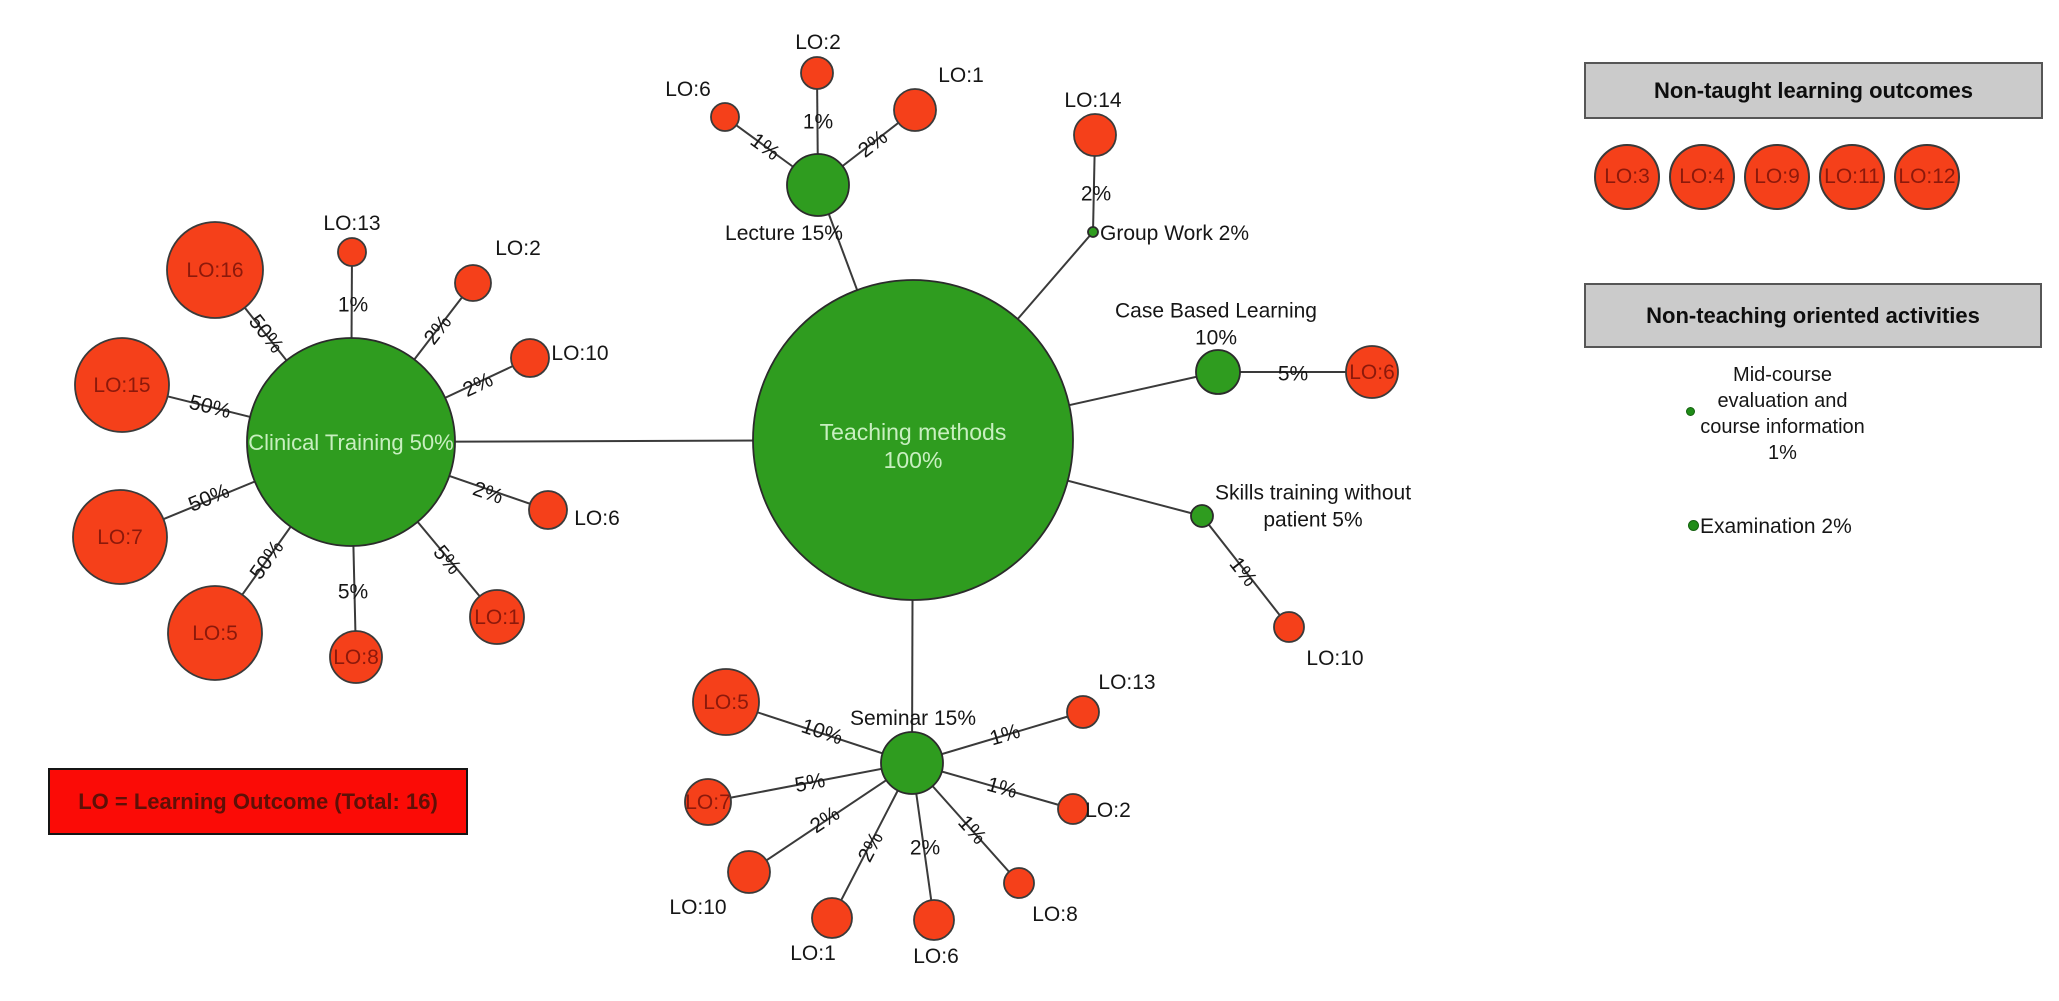 This screenshot has width=2059, height=1001. Describe the element at coordinates (1627, 177) in the screenshot. I see `non-taught-lo3: LO:3` at that location.